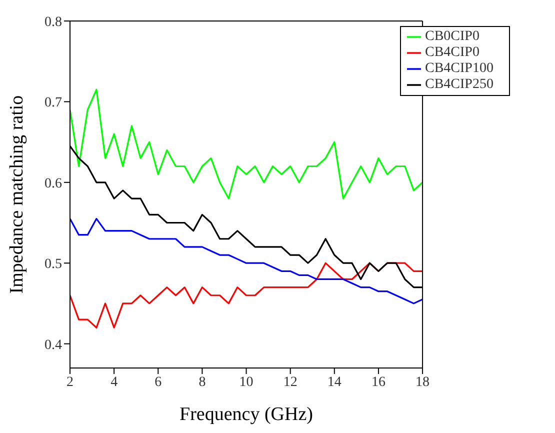 This screenshot has width=555, height=433. I want to click on legend-label: CB4CIP100, so click(459, 68).